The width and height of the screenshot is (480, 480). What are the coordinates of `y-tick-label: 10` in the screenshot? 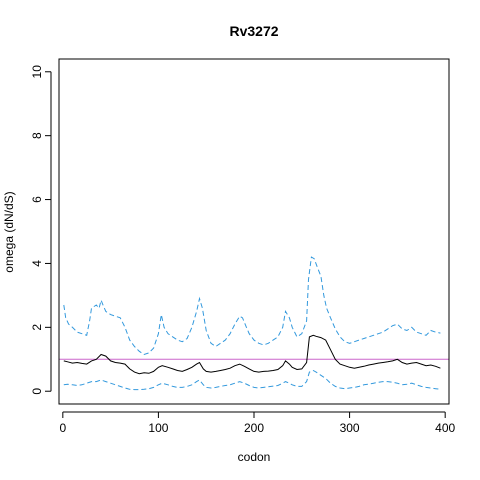 It's located at (37, 72).